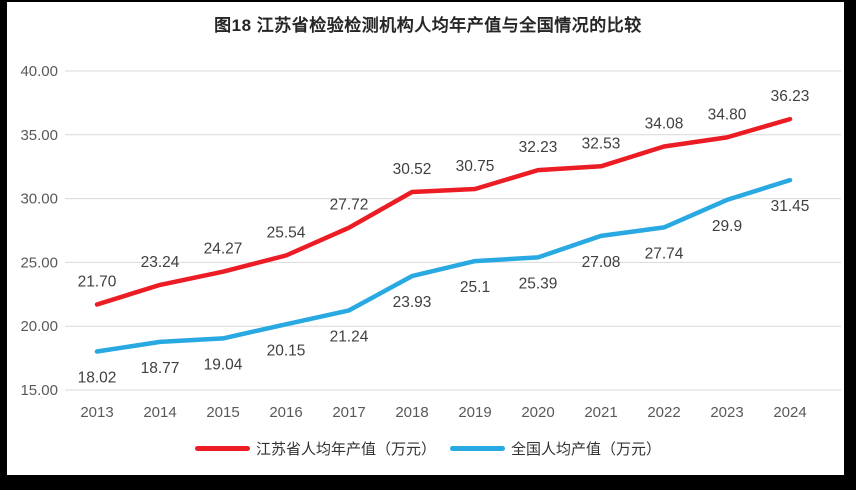  I want to click on y-tick-label: 20.00, so click(39, 326).